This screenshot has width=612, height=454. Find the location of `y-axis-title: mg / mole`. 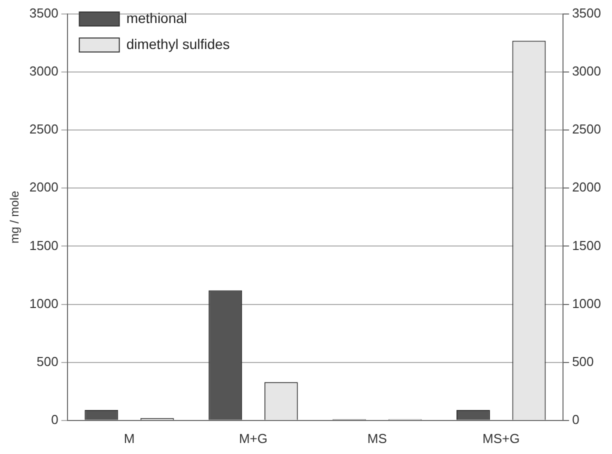

y-axis-title: mg / mole is located at coordinates (15, 217).